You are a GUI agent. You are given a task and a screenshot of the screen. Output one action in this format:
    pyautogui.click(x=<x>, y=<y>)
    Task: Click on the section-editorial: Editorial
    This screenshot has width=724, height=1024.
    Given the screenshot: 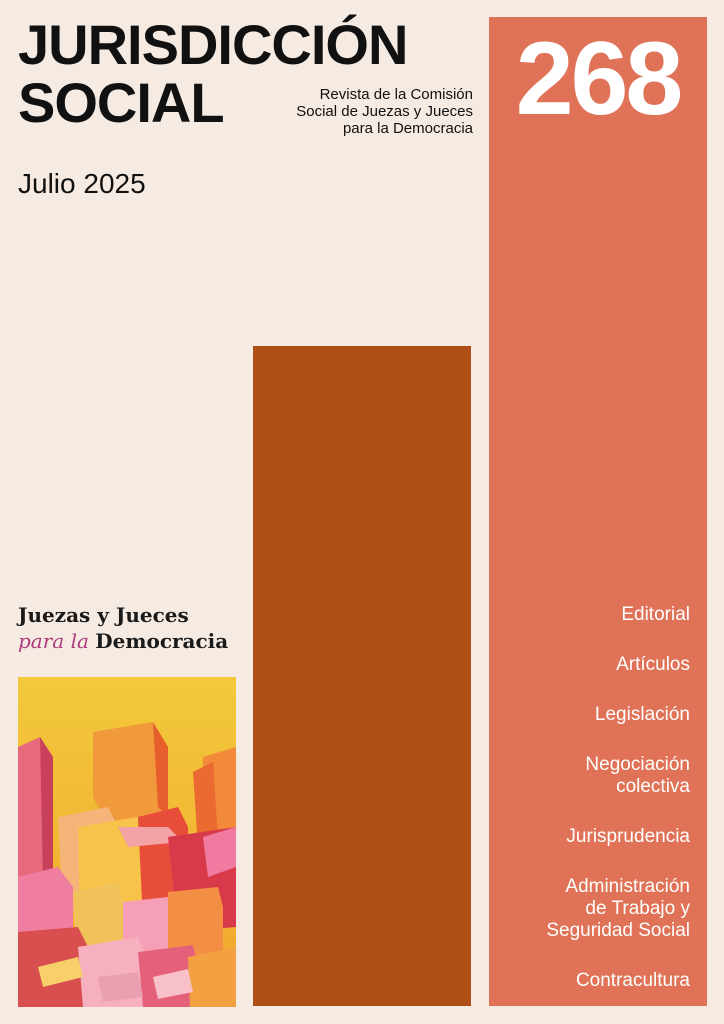 What is the action you would take?
    pyautogui.click(x=590, y=615)
    